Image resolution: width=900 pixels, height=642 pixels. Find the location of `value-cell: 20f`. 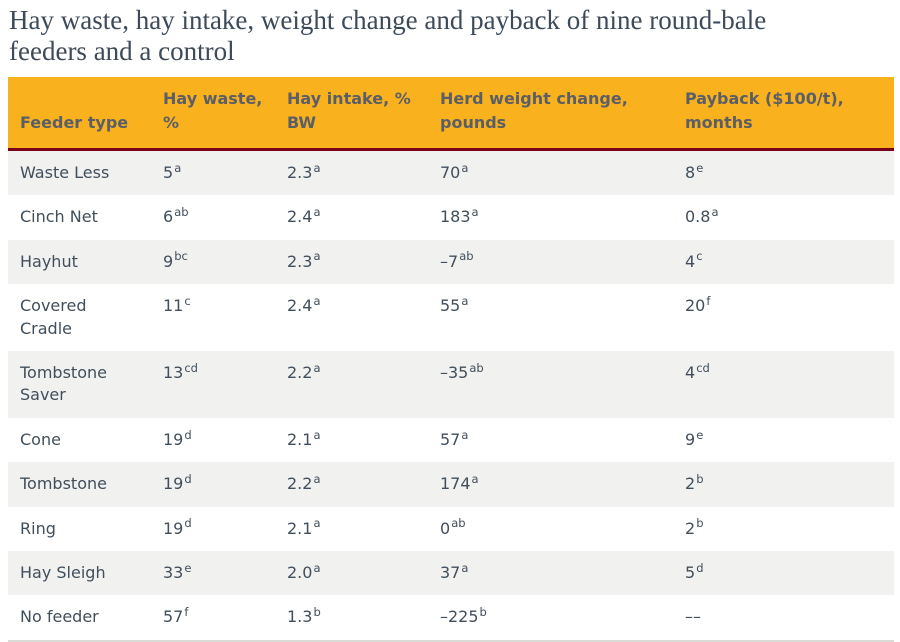

value-cell: 20f is located at coordinates (698, 304).